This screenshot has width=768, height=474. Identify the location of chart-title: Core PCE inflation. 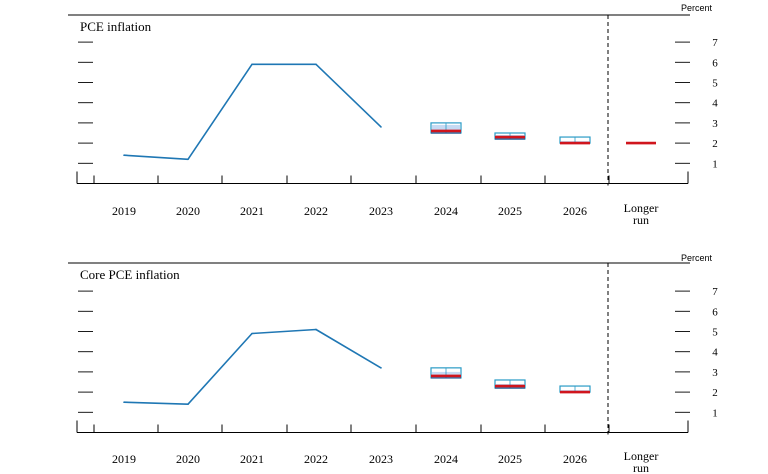
(130, 274).